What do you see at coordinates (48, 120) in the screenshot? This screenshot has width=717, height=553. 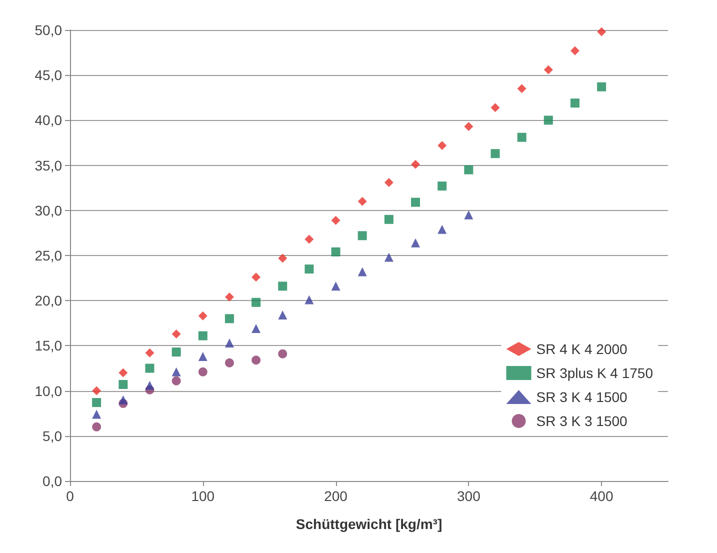 I see `y-tick-label: 40,0` at bounding box center [48, 120].